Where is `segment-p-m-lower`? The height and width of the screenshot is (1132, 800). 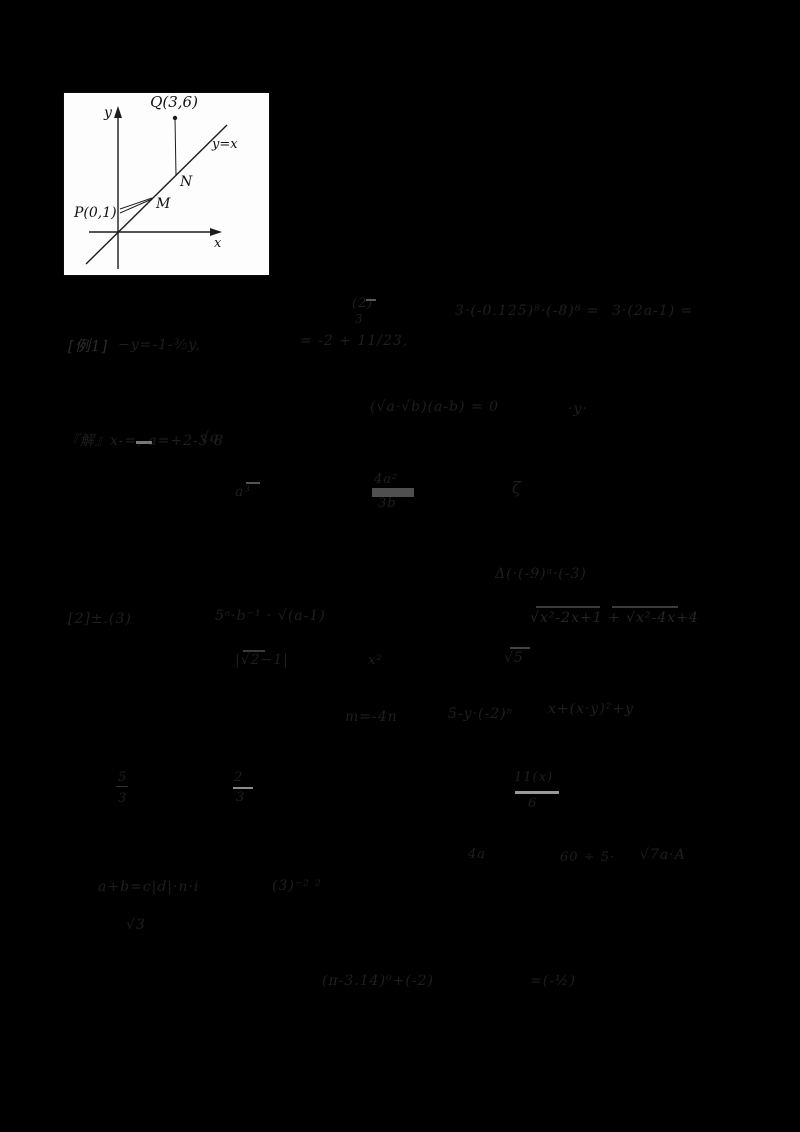 segment-p-m-lower is located at coordinates (136, 206).